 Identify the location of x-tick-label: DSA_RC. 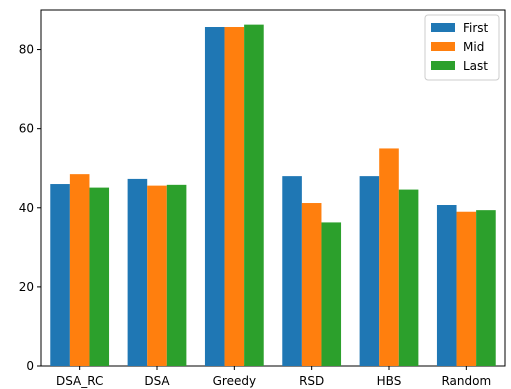
(79, 381).